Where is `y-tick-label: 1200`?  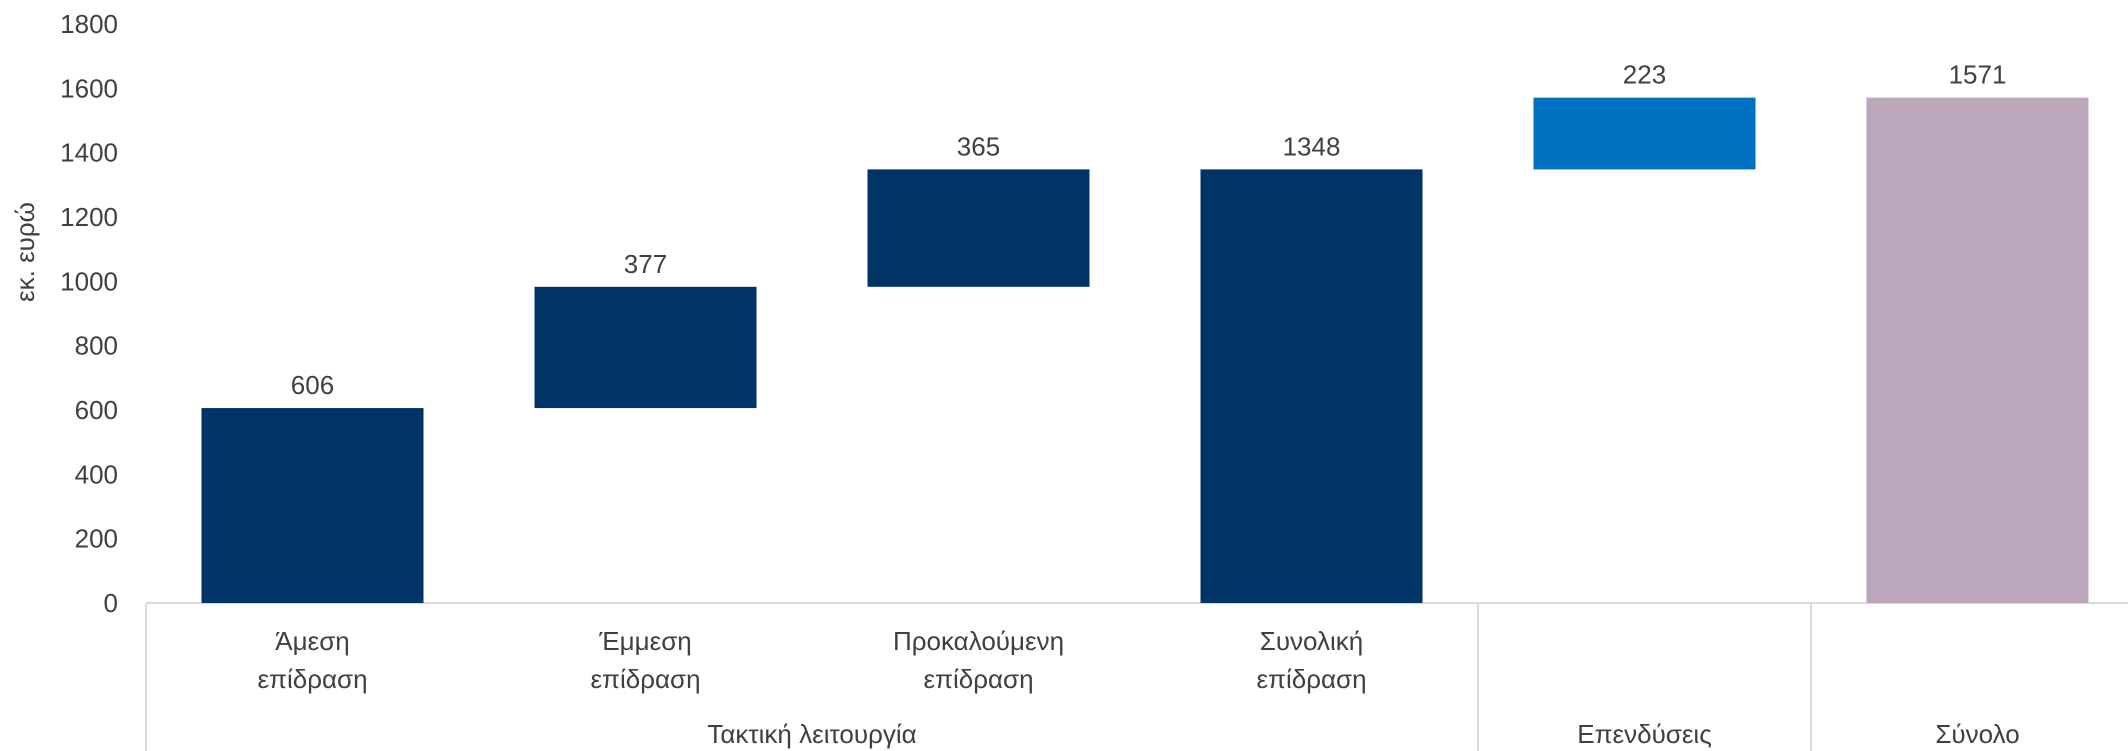 y-tick-label: 1200 is located at coordinates (89, 217).